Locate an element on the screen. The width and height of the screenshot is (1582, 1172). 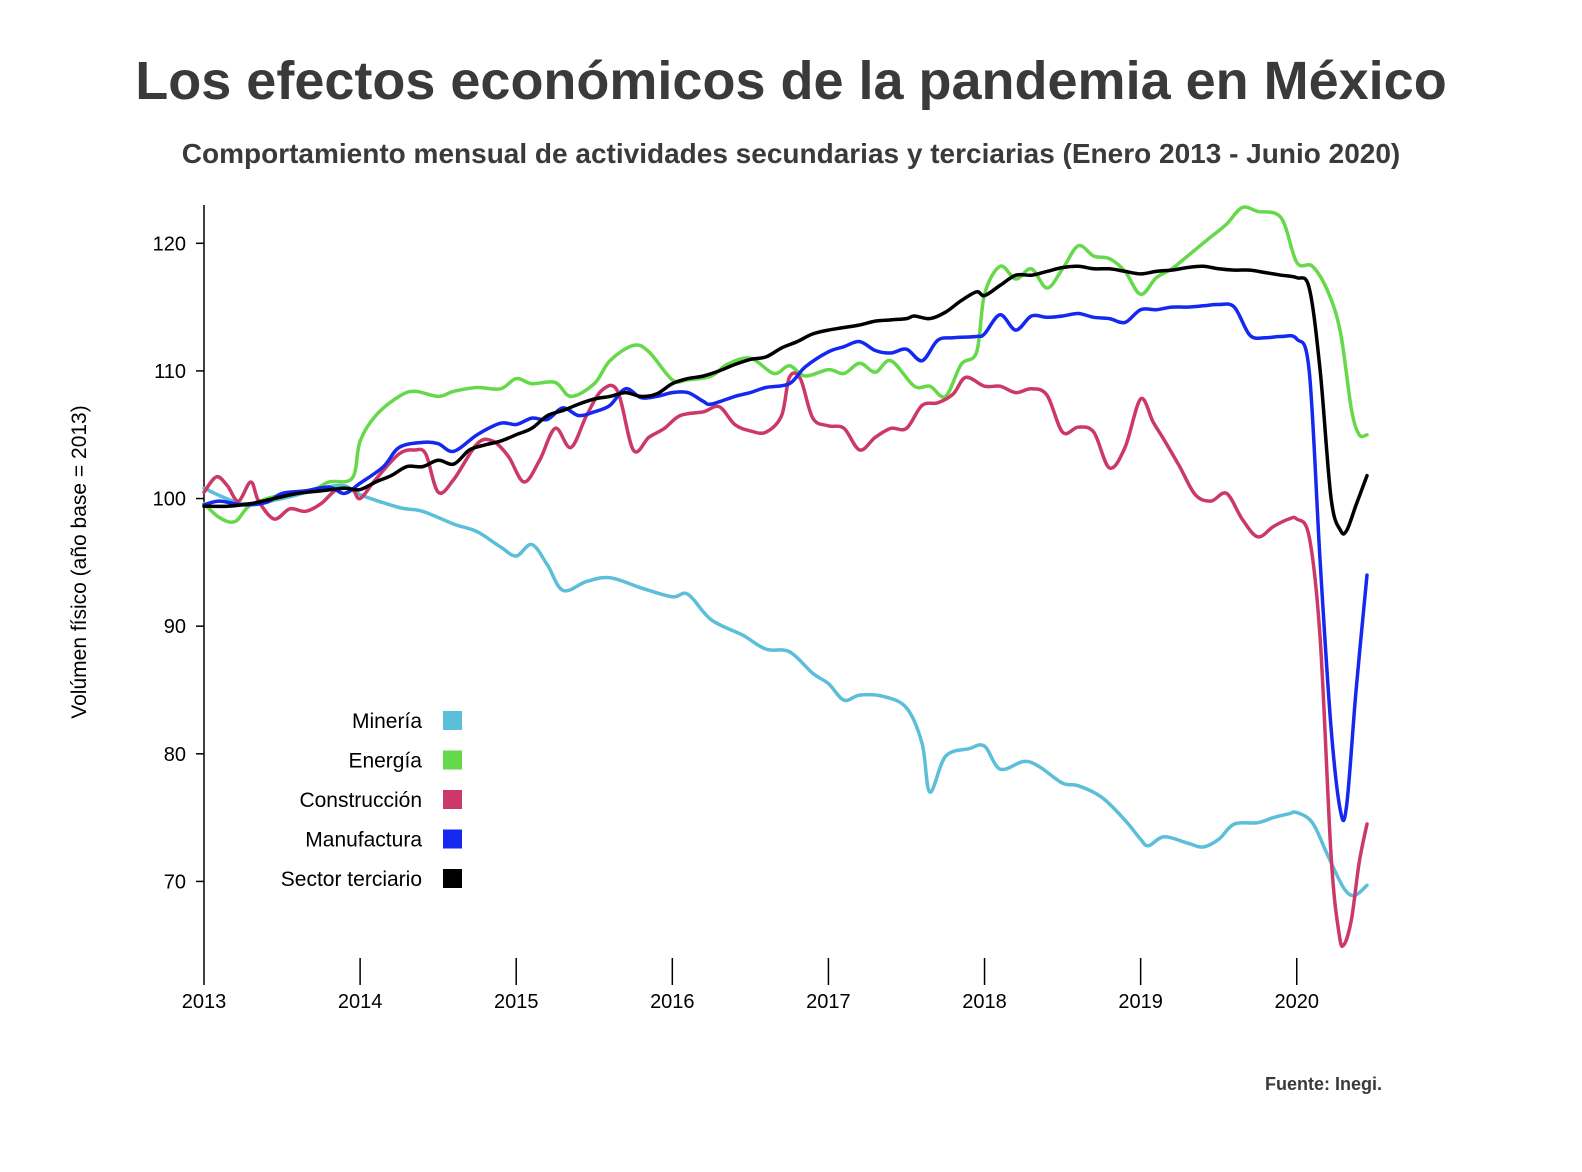
source-note: Fuente: Inegi. is located at coordinates (1323, 1084).